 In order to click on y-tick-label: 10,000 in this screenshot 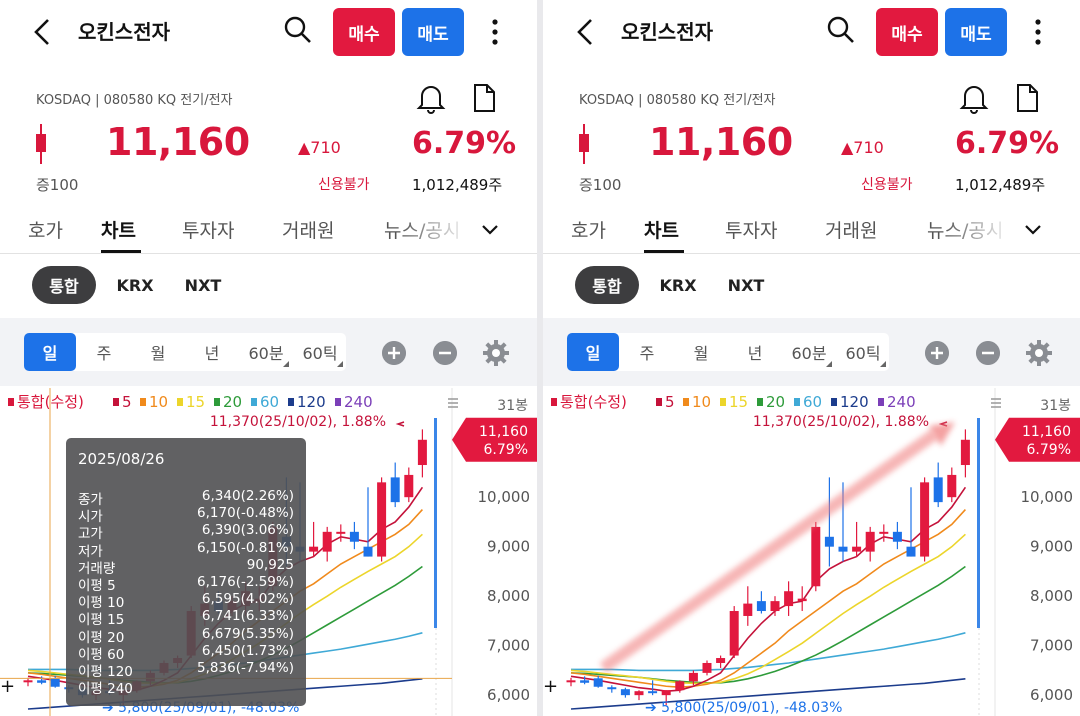, I will do `click(1047, 497)`.